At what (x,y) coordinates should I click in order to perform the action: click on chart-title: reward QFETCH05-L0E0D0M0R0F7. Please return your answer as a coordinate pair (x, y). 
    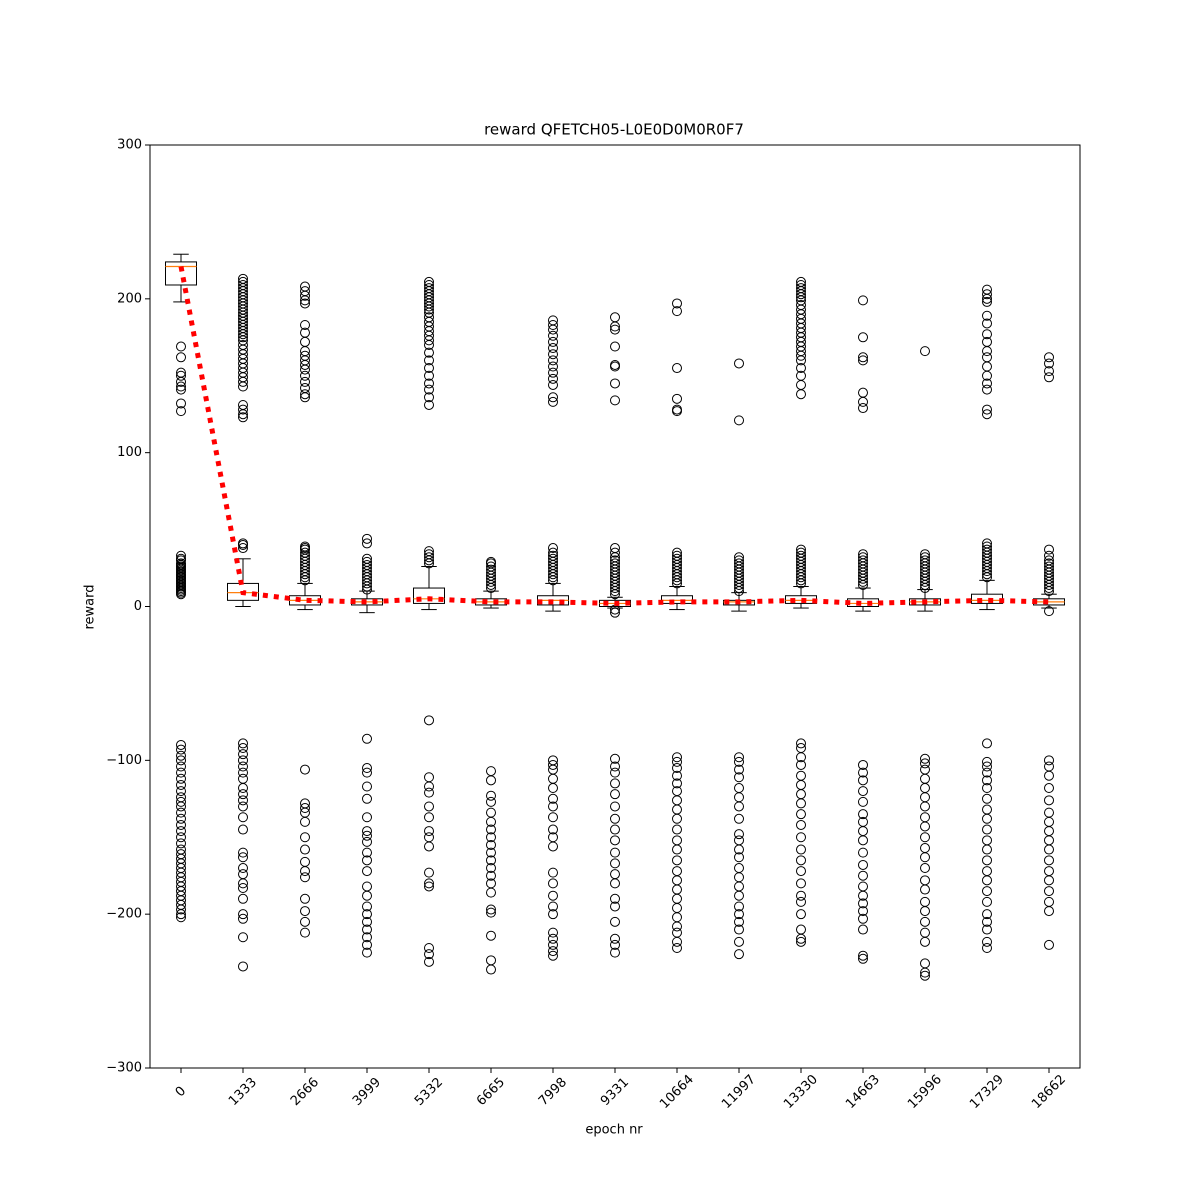
    Looking at the image, I should click on (614, 130).